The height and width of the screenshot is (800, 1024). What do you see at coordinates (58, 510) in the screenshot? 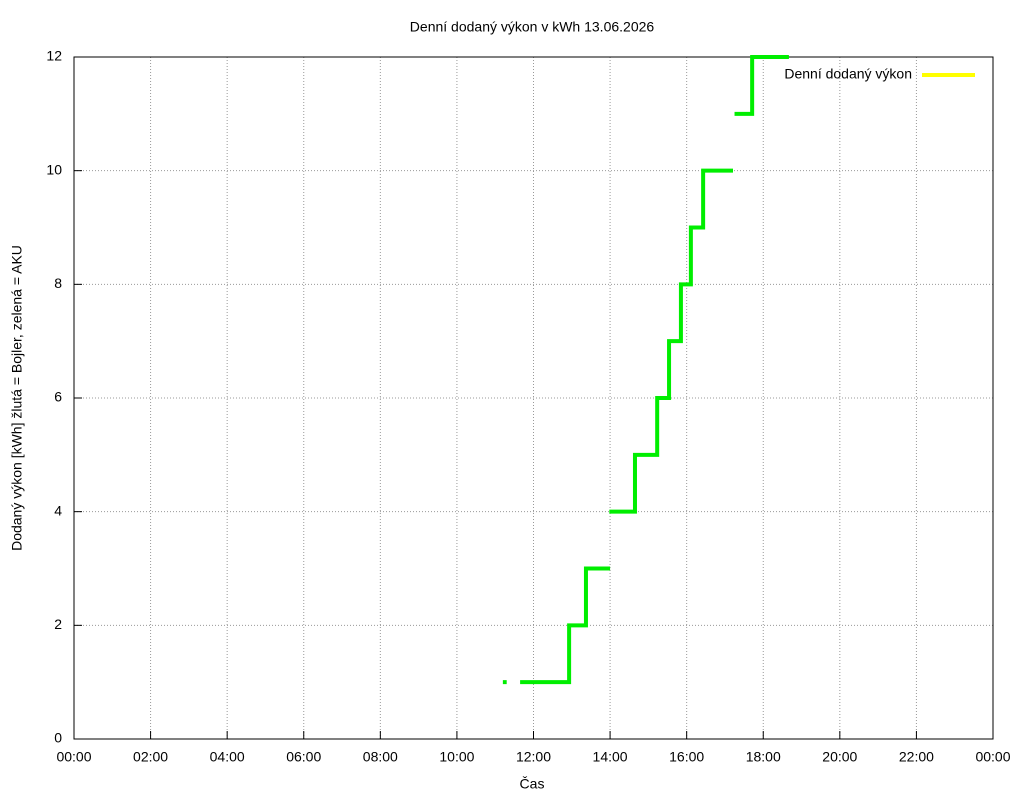
I see `y-tick-label: 4` at bounding box center [58, 510].